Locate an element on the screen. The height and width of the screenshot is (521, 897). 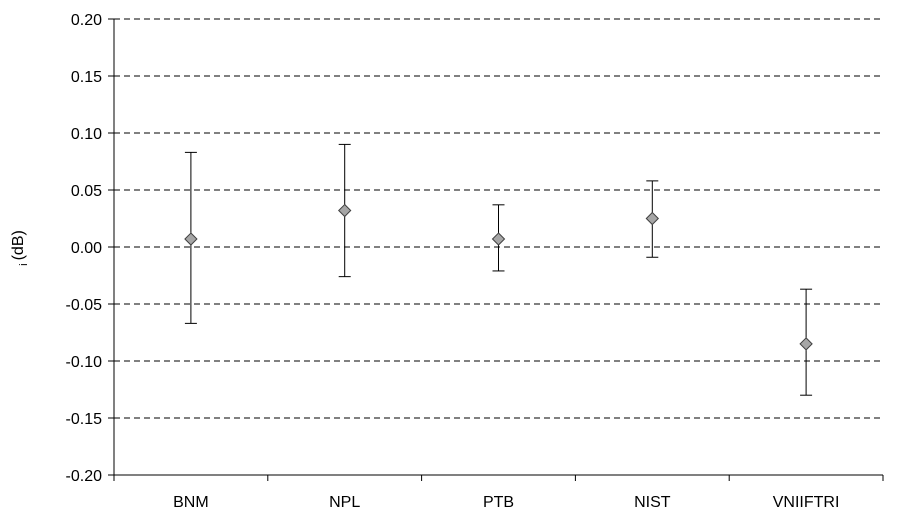
y-tick-label: 0.20 is located at coordinates (86, 20).